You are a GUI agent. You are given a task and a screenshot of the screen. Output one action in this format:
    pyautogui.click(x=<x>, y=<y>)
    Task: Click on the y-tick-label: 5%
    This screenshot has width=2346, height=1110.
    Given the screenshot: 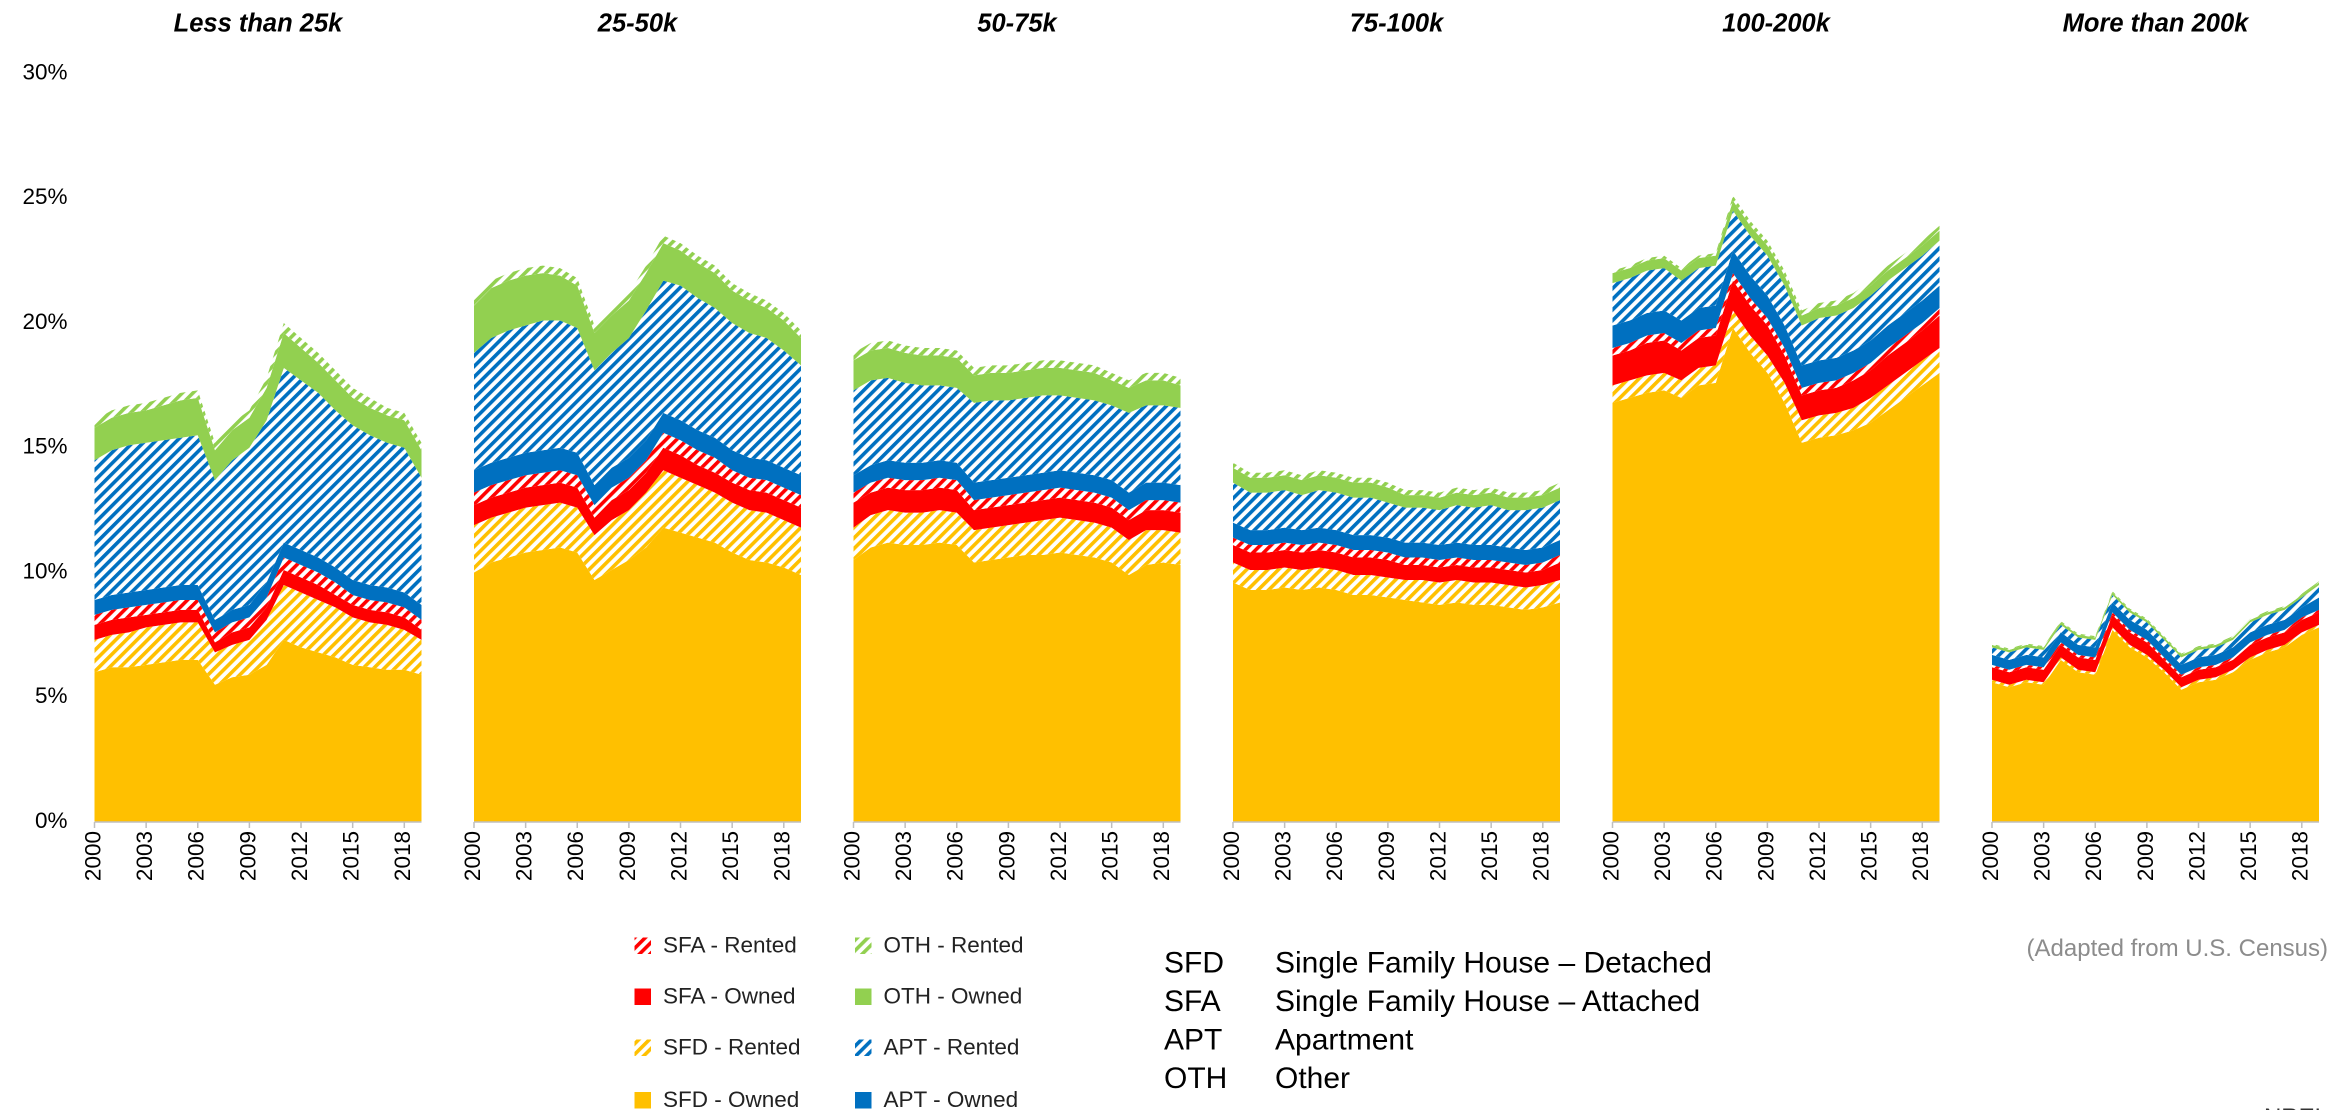 What is the action you would take?
    pyautogui.click(x=51, y=695)
    